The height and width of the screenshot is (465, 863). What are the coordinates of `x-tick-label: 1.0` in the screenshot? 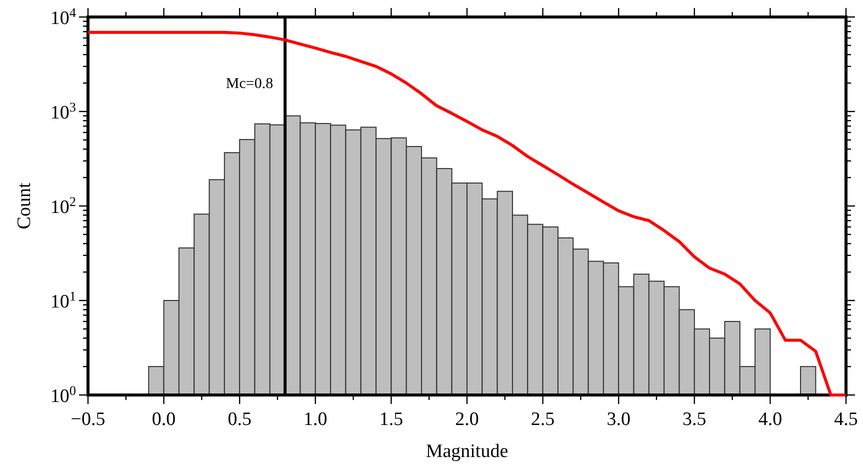 It's located at (316, 419).